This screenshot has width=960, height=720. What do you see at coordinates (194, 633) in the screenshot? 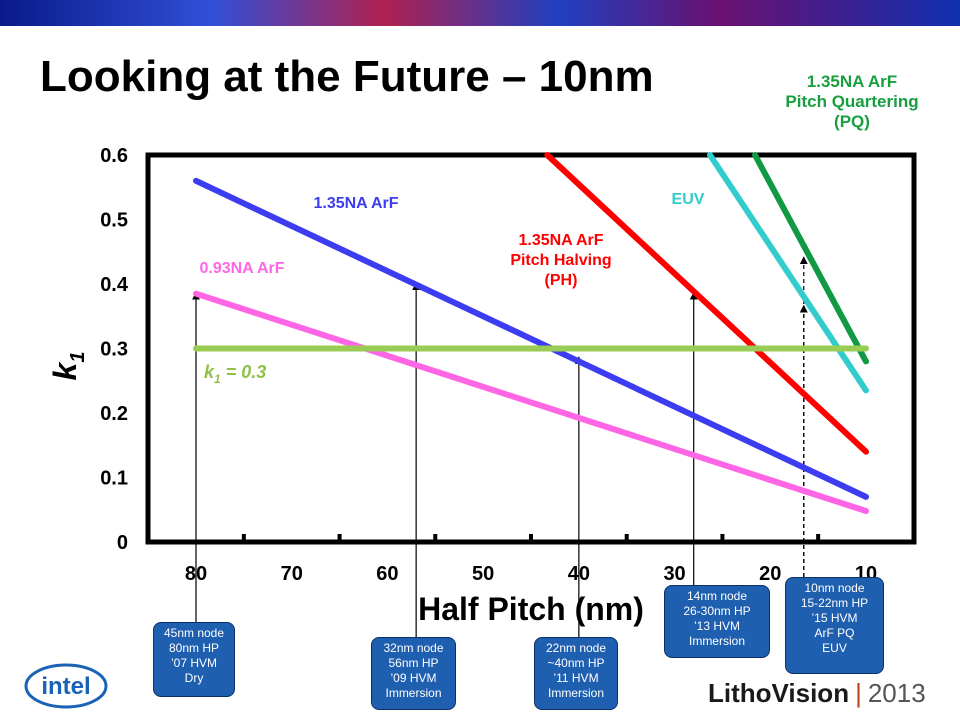
I see `node-info-line: 45nm node` at bounding box center [194, 633].